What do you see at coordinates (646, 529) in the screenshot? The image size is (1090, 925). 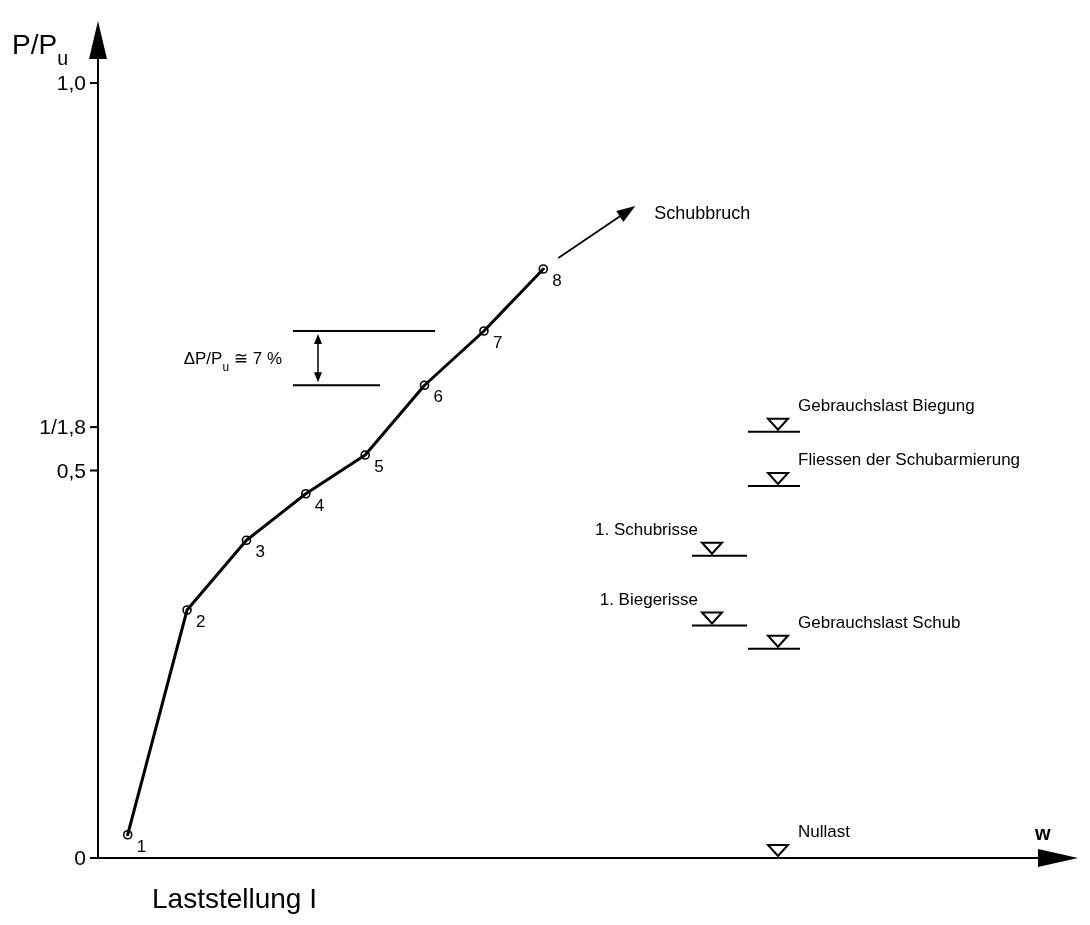 I see `ref-line-label: 1. Schubrisse` at bounding box center [646, 529].